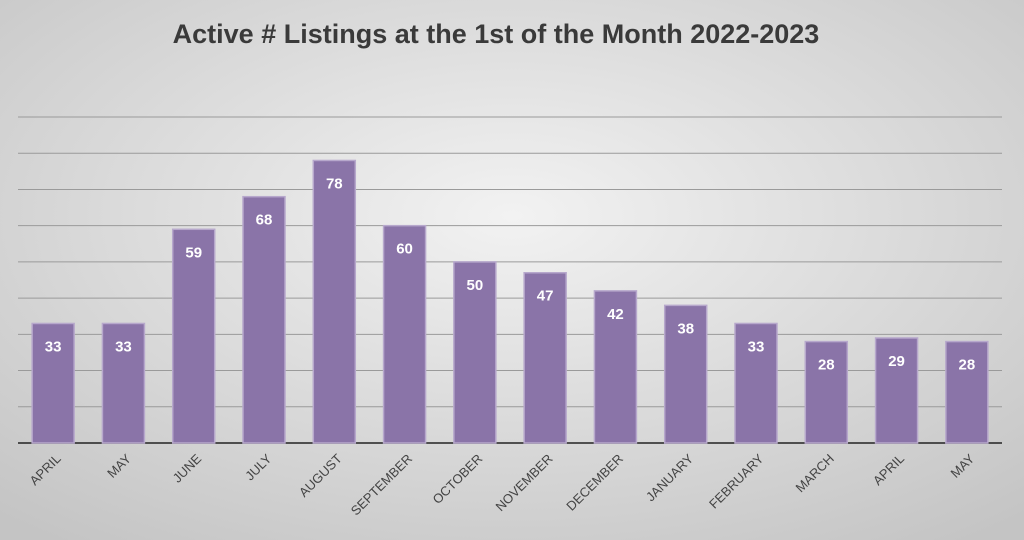  Describe the element at coordinates (404, 249) in the screenshot. I see `data-label: 60` at that location.